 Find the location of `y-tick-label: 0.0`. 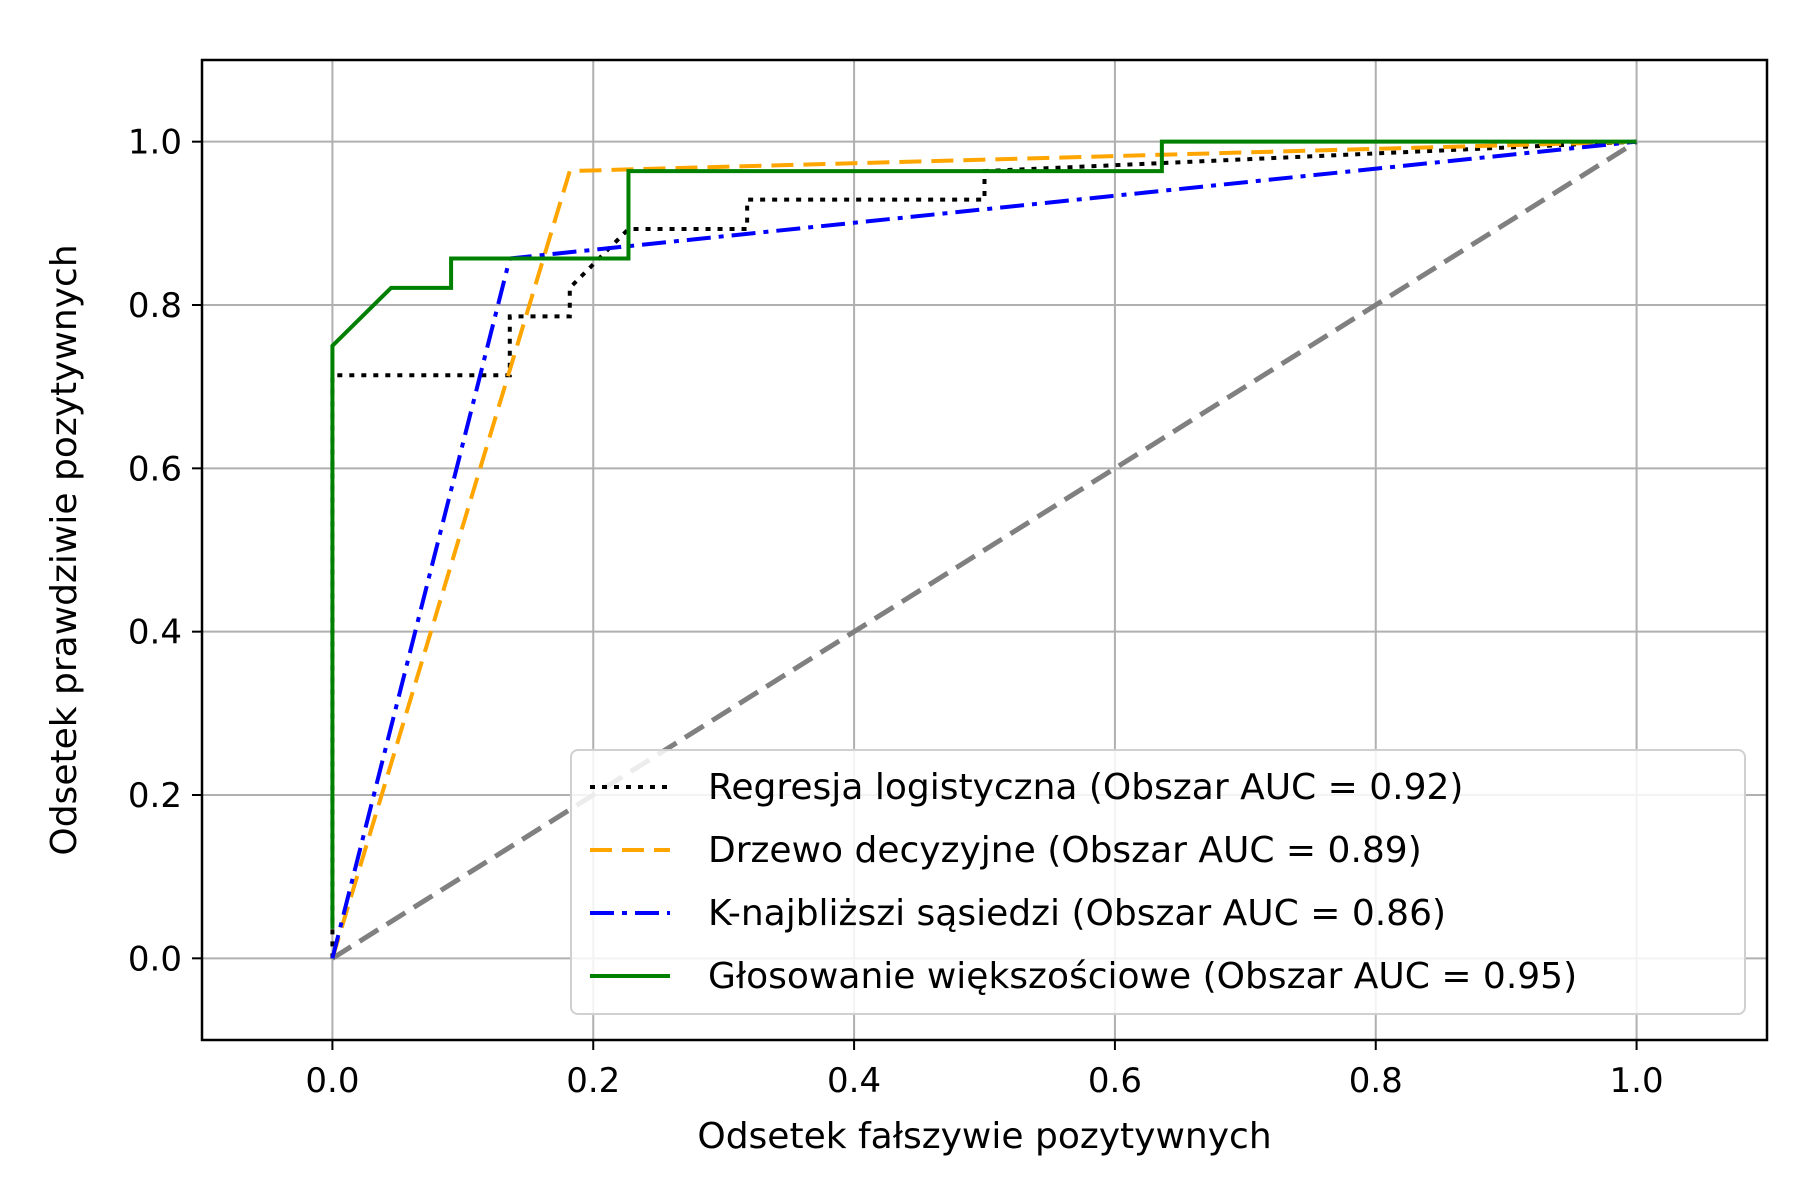

y-tick-label: 0.0 is located at coordinates (155, 959).